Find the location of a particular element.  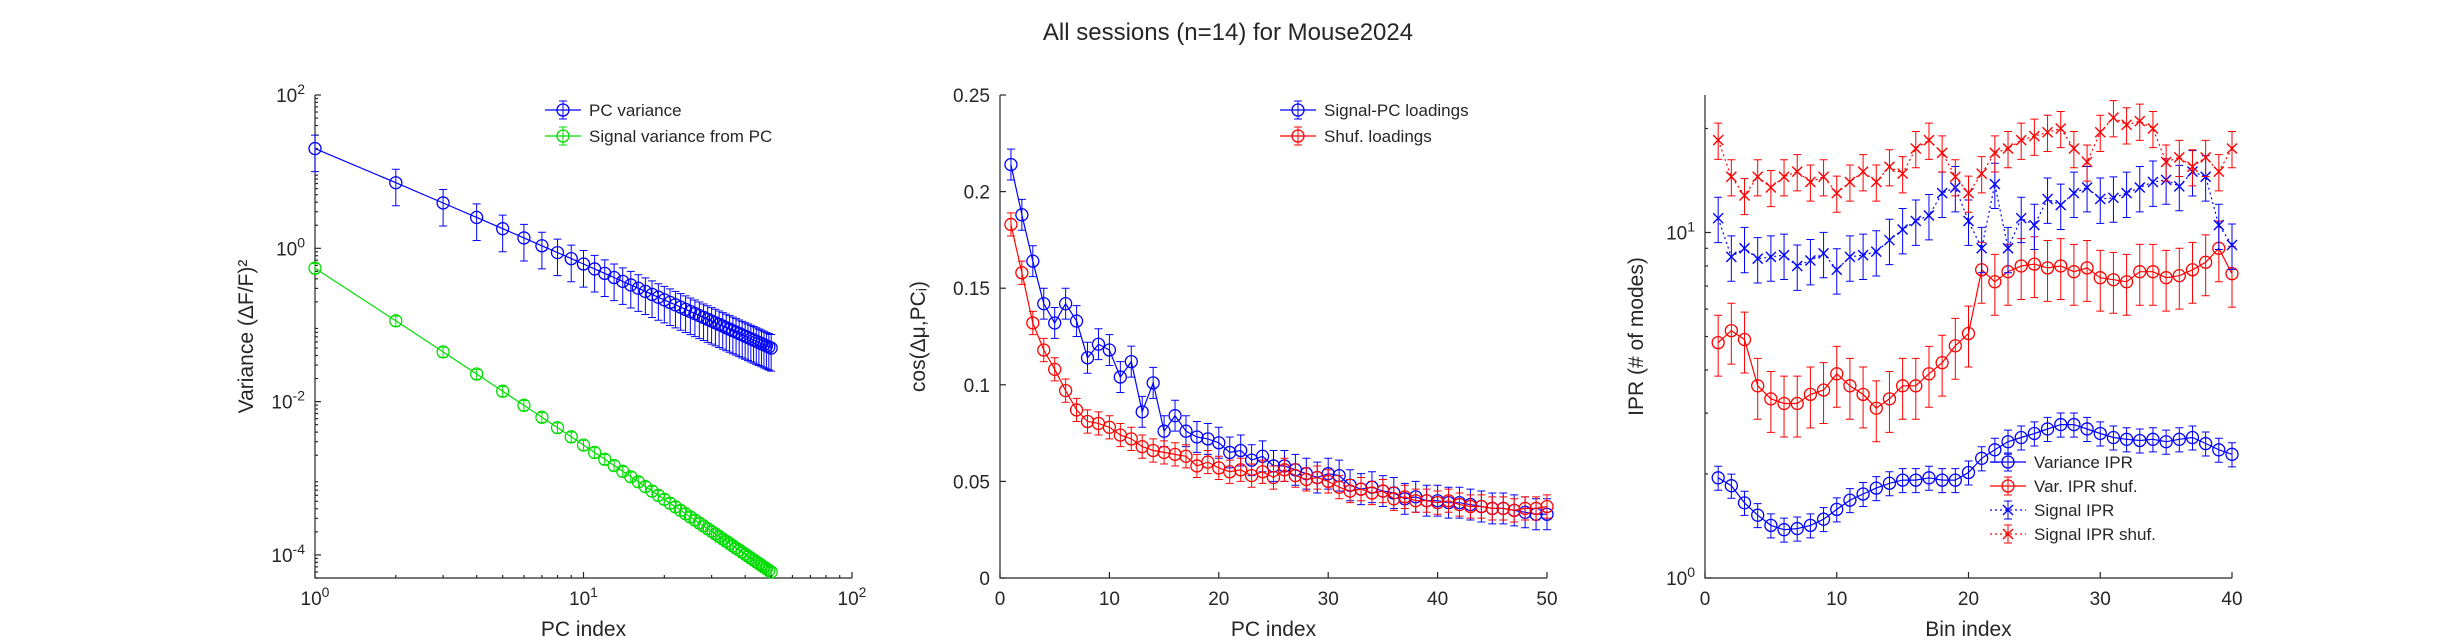

y-axis-label: cos(Δμ,PCᵢ) is located at coordinates (918, 336).